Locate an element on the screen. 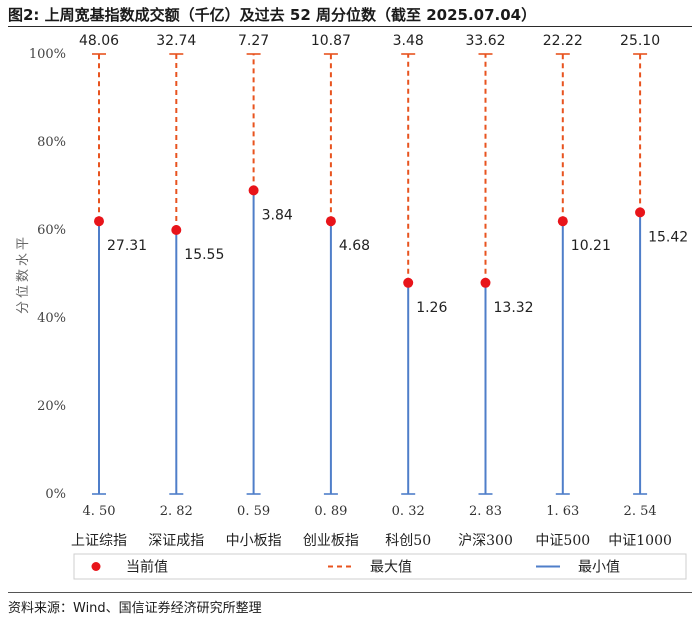  legend-box is located at coordinates (380, 566).